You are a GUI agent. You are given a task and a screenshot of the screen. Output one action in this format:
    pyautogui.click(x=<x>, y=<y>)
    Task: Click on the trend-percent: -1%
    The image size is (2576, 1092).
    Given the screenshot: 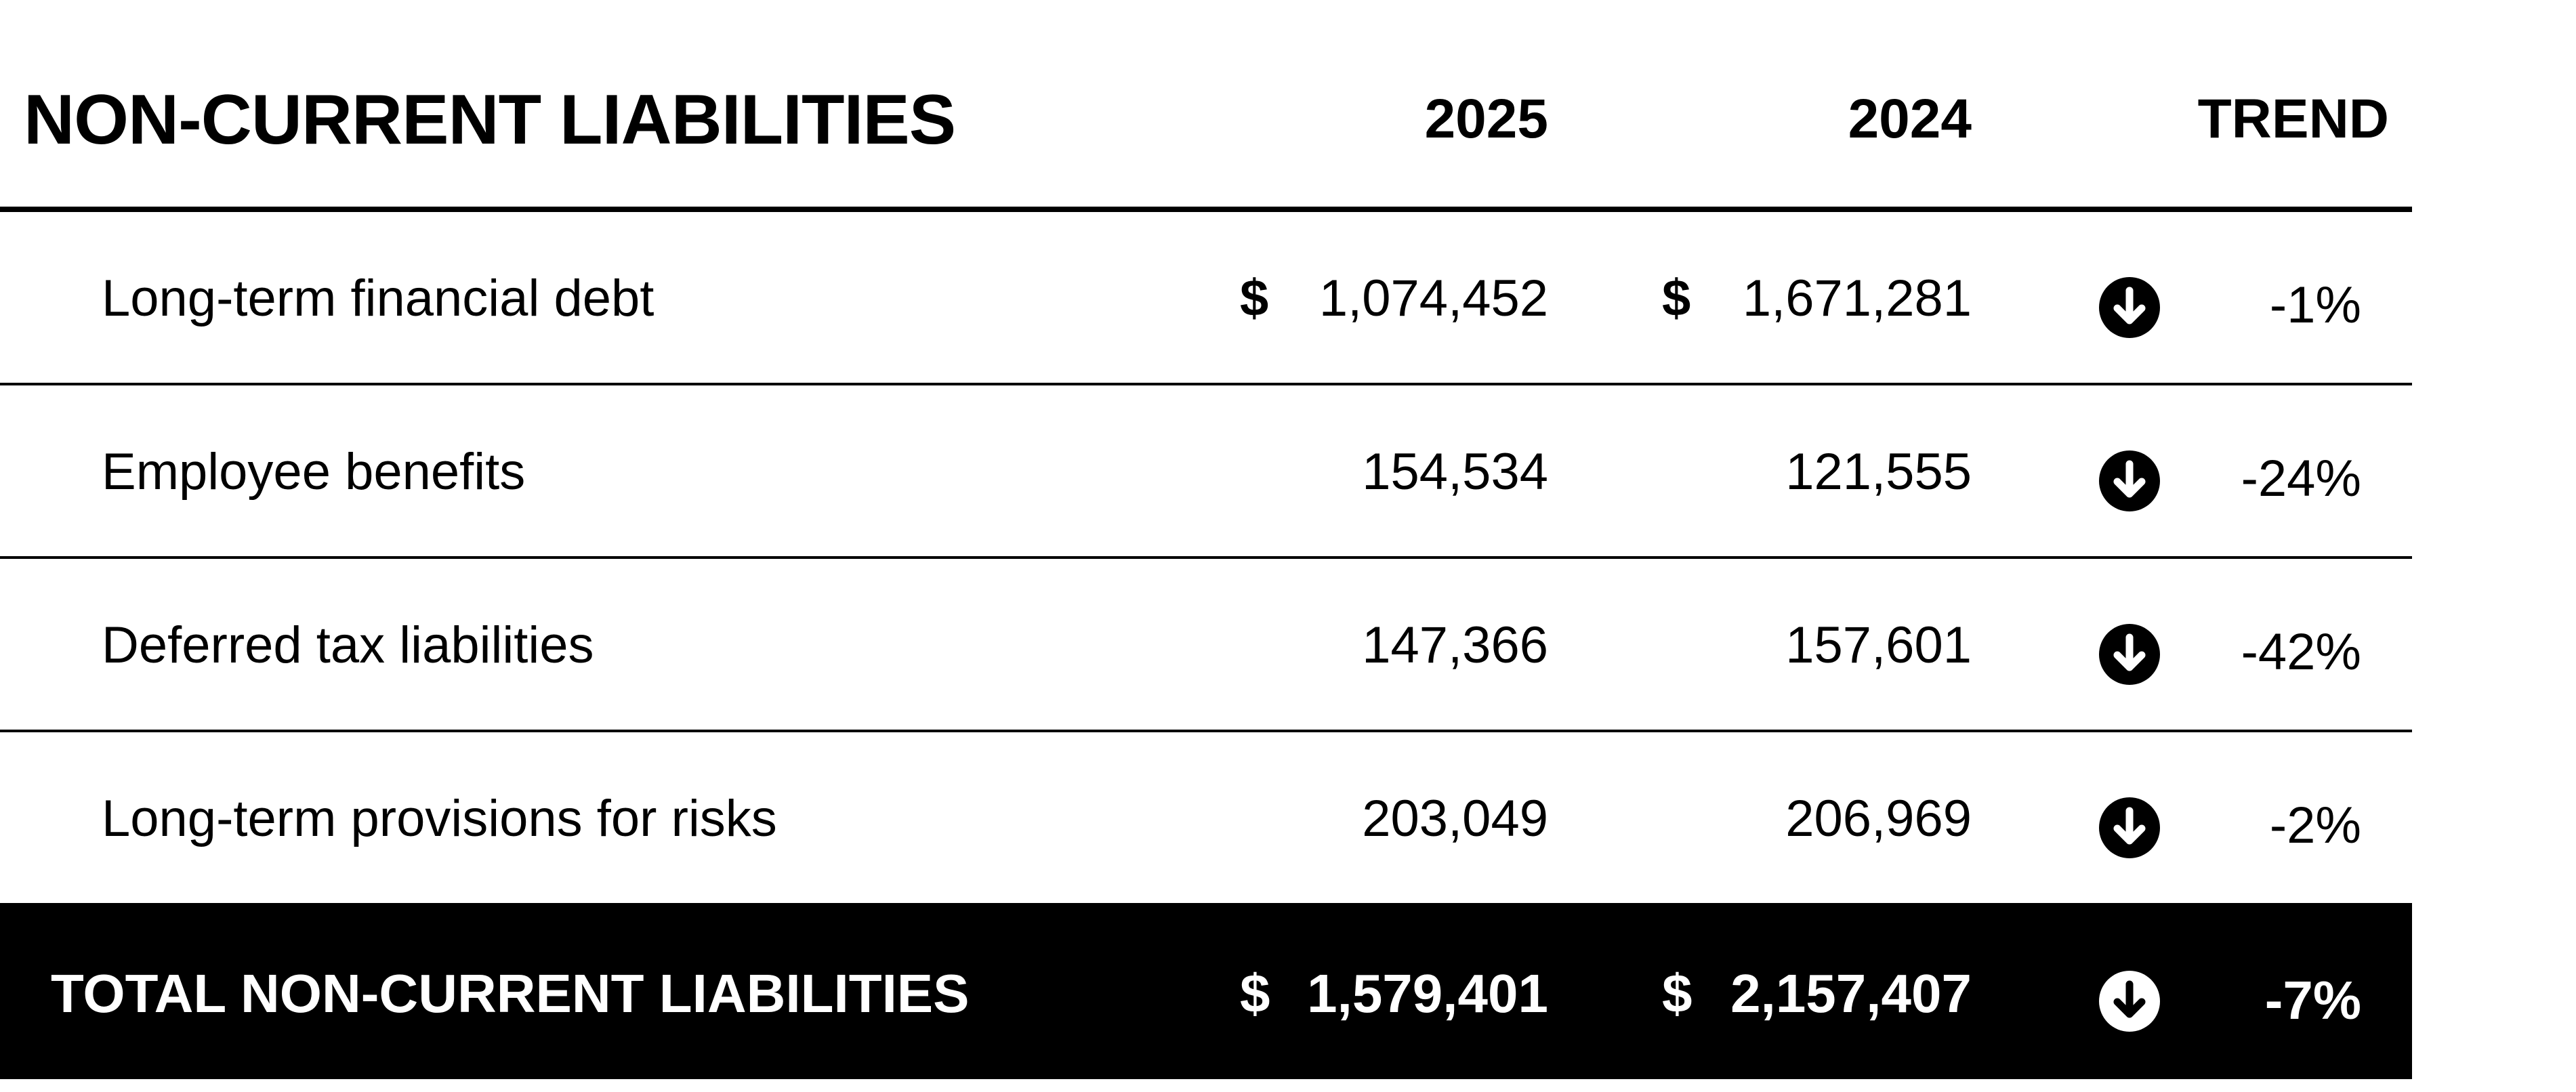 What is the action you would take?
    pyautogui.click(x=2315, y=305)
    